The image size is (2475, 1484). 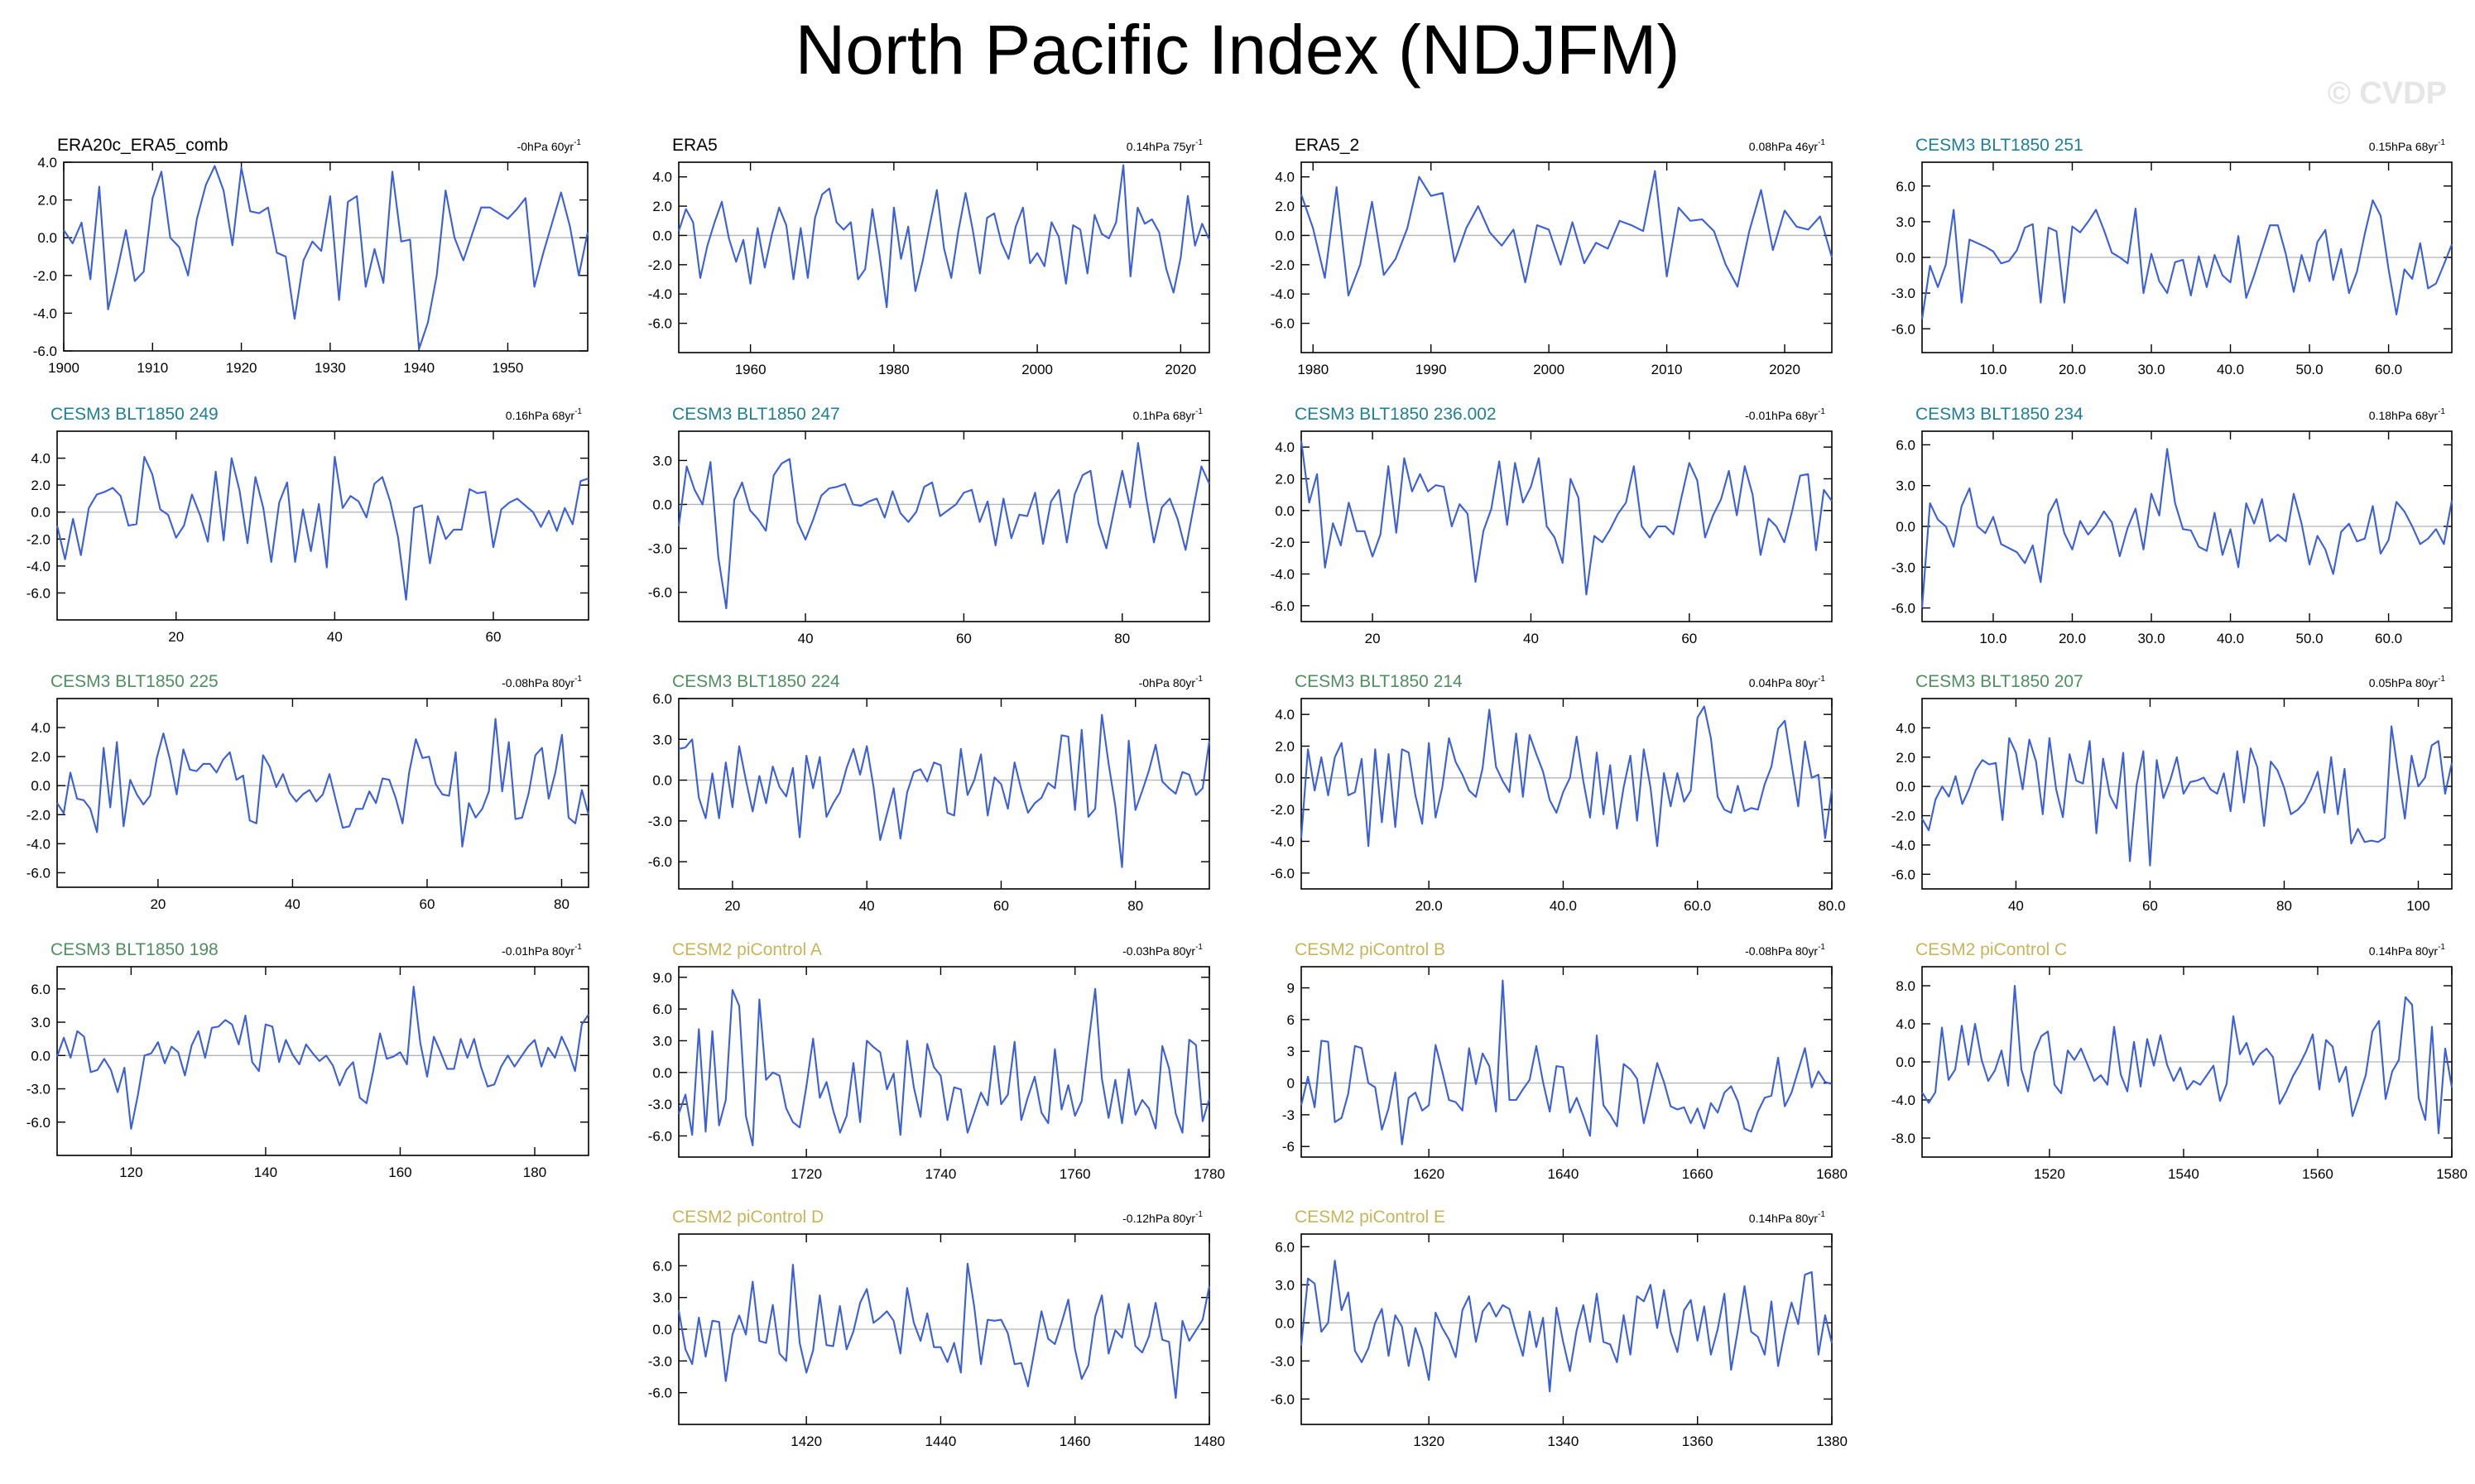 What do you see at coordinates (265, 1172) in the screenshot?
I see `x-tick-label: 140` at bounding box center [265, 1172].